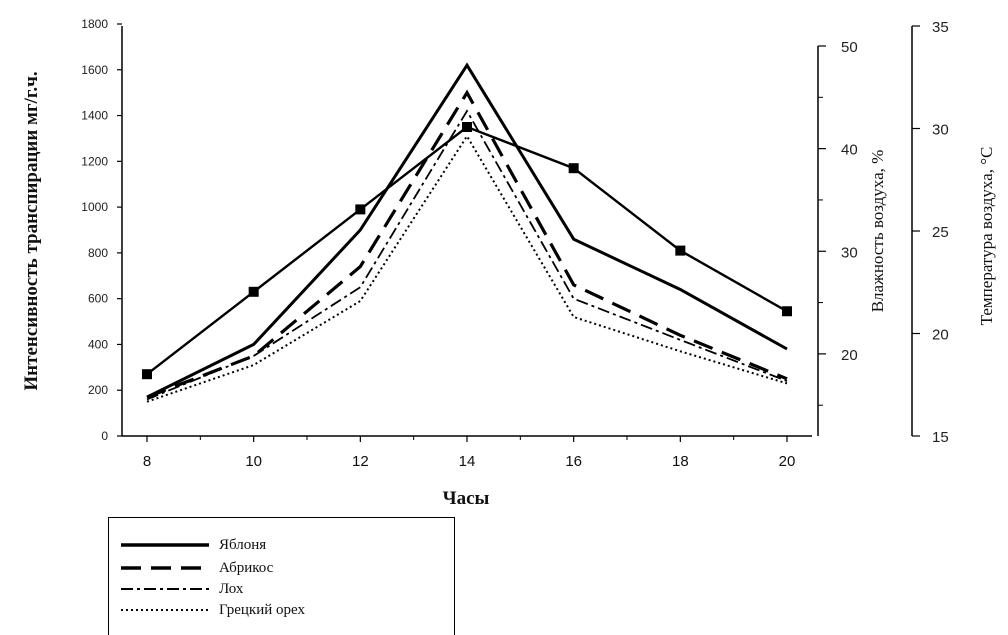 The image size is (1008, 635). I want to click on y-tick-label: 1800, so click(94, 24).